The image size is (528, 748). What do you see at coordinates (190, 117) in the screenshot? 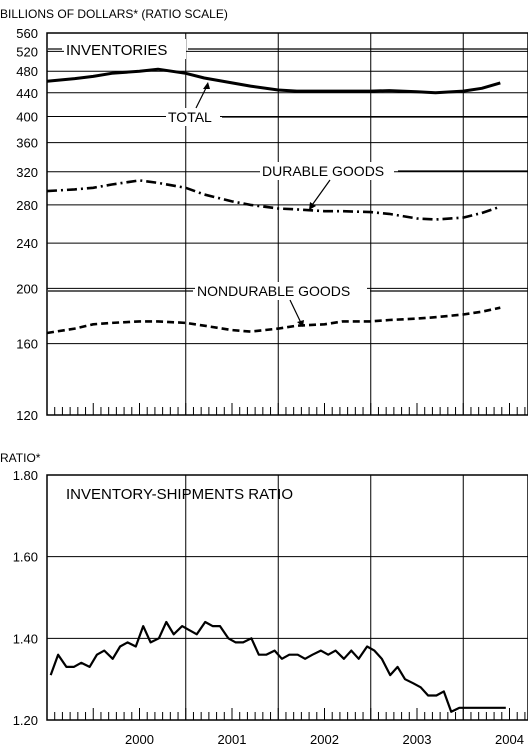
I see `label-total: TOTAL` at bounding box center [190, 117].